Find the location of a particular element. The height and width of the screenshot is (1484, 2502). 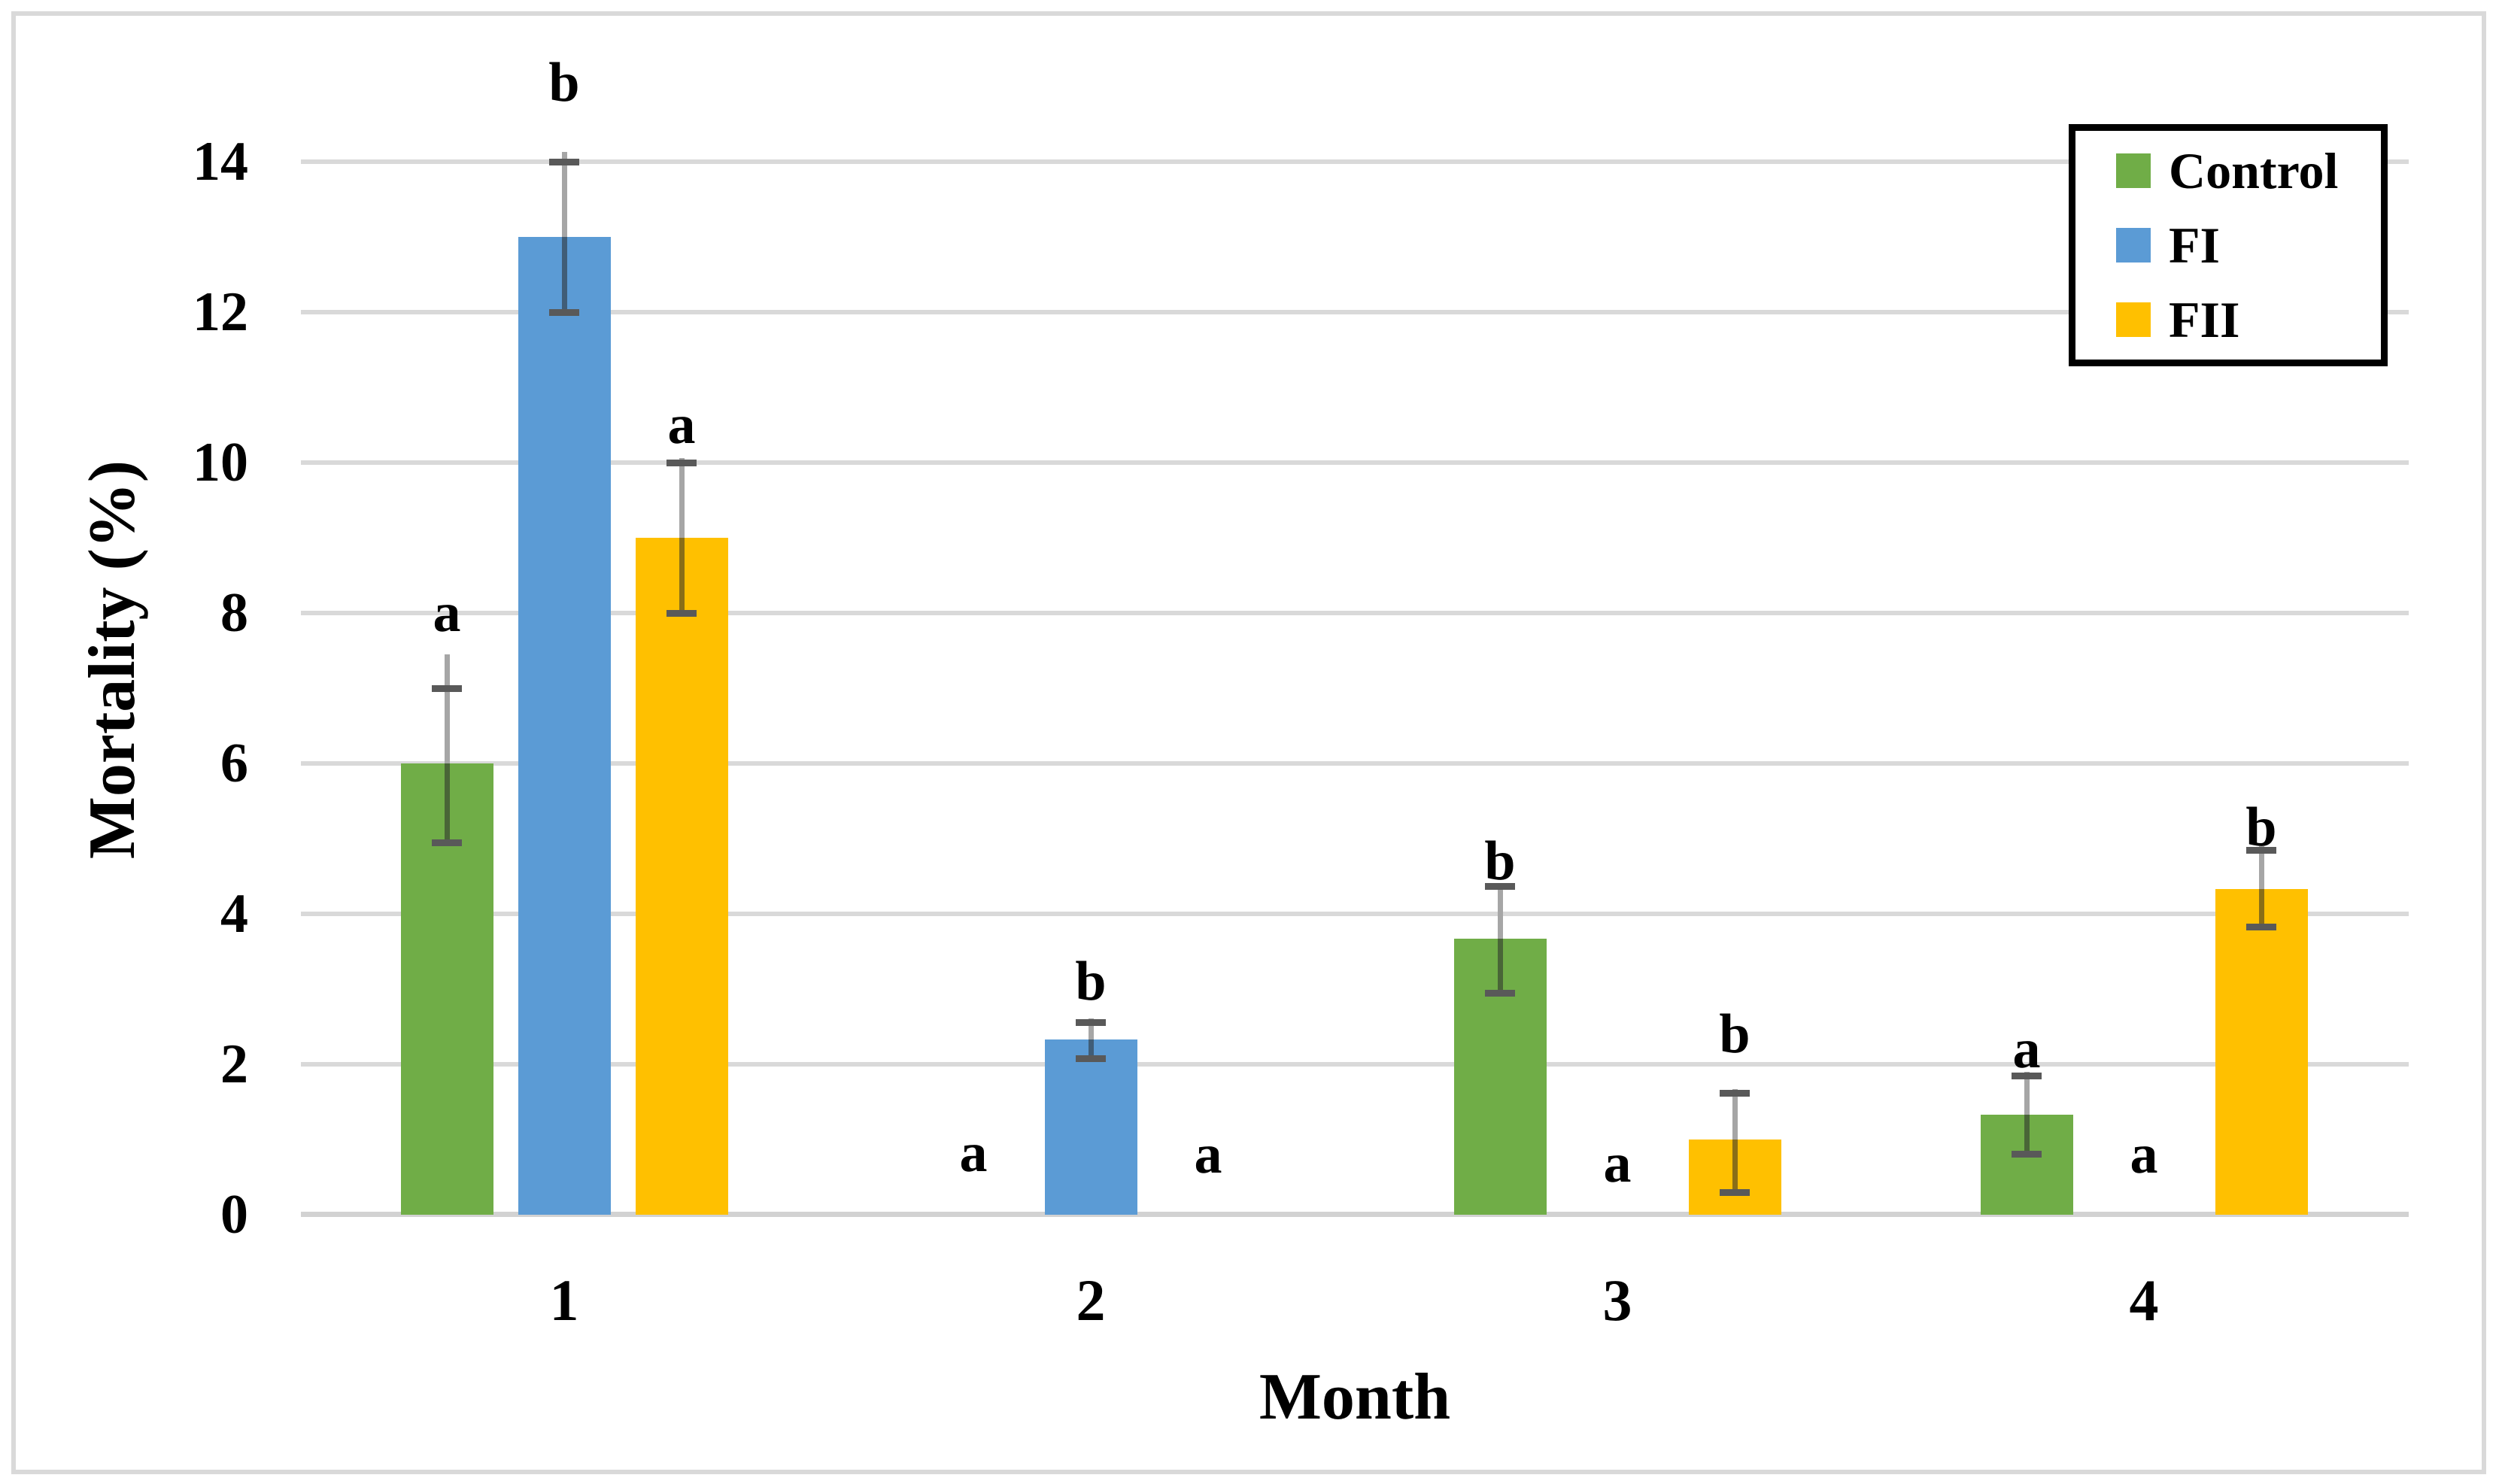

y-tick-label-8: 8 is located at coordinates (234, 613).